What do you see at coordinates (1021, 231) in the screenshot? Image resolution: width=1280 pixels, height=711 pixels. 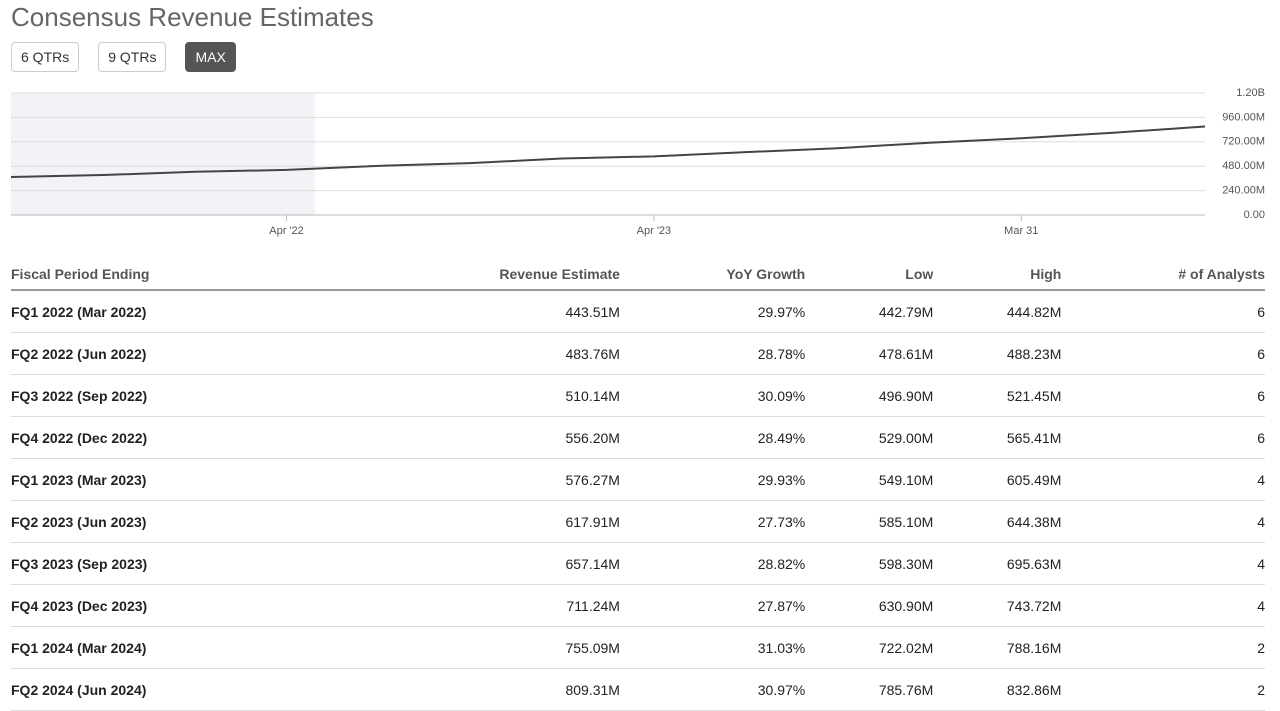 I see `x-tick-label: Mar 31` at bounding box center [1021, 231].